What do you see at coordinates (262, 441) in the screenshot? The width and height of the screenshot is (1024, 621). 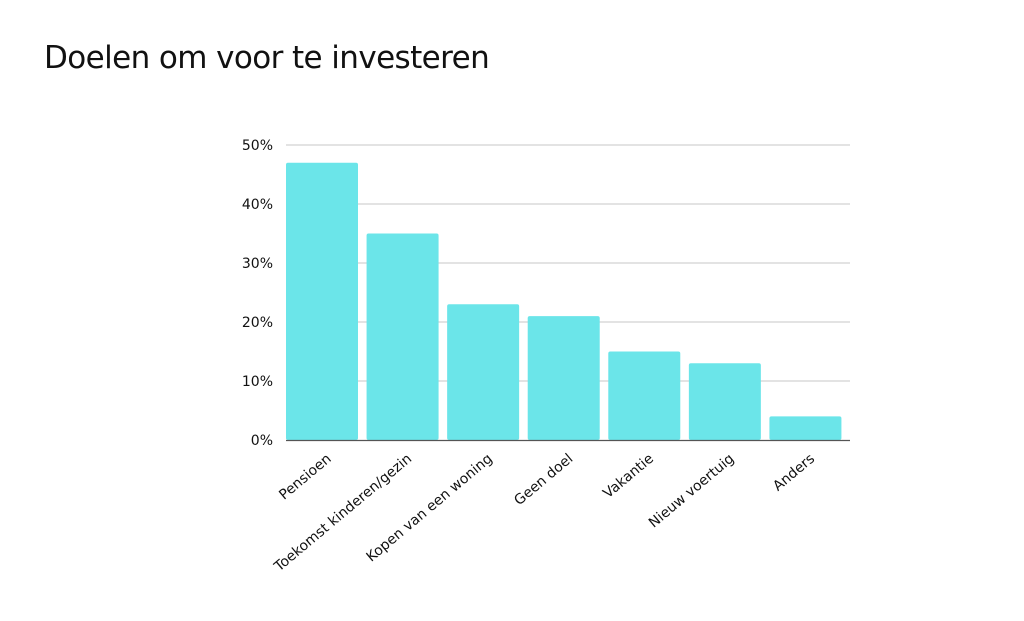 I see `y-tick-label: 0%` at bounding box center [262, 441].